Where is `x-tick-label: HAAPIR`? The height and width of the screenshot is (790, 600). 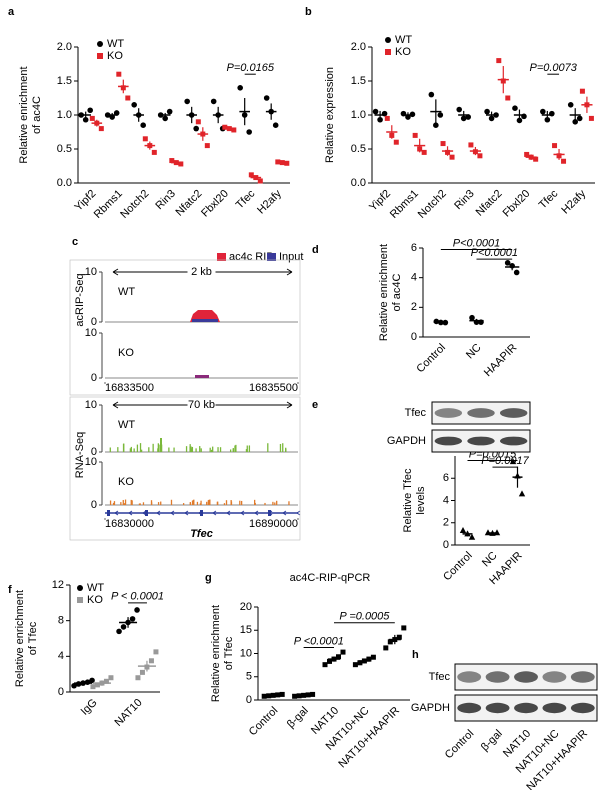
x-tick-label: HAAPIR is located at coordinates (500, 360).